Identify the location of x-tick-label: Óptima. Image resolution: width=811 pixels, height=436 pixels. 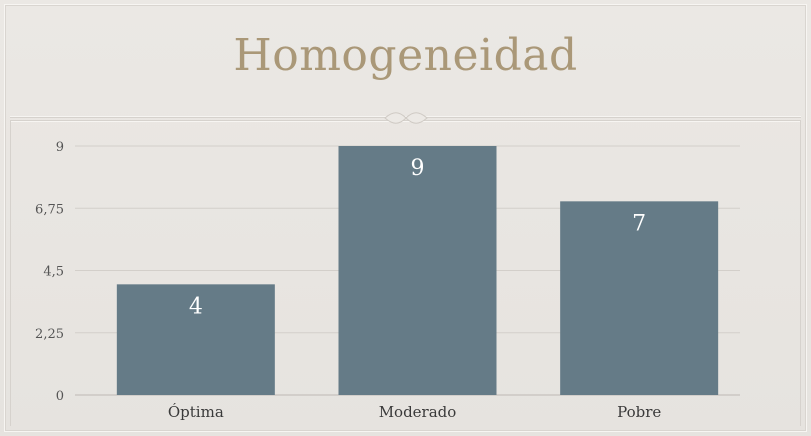
(196, 412).